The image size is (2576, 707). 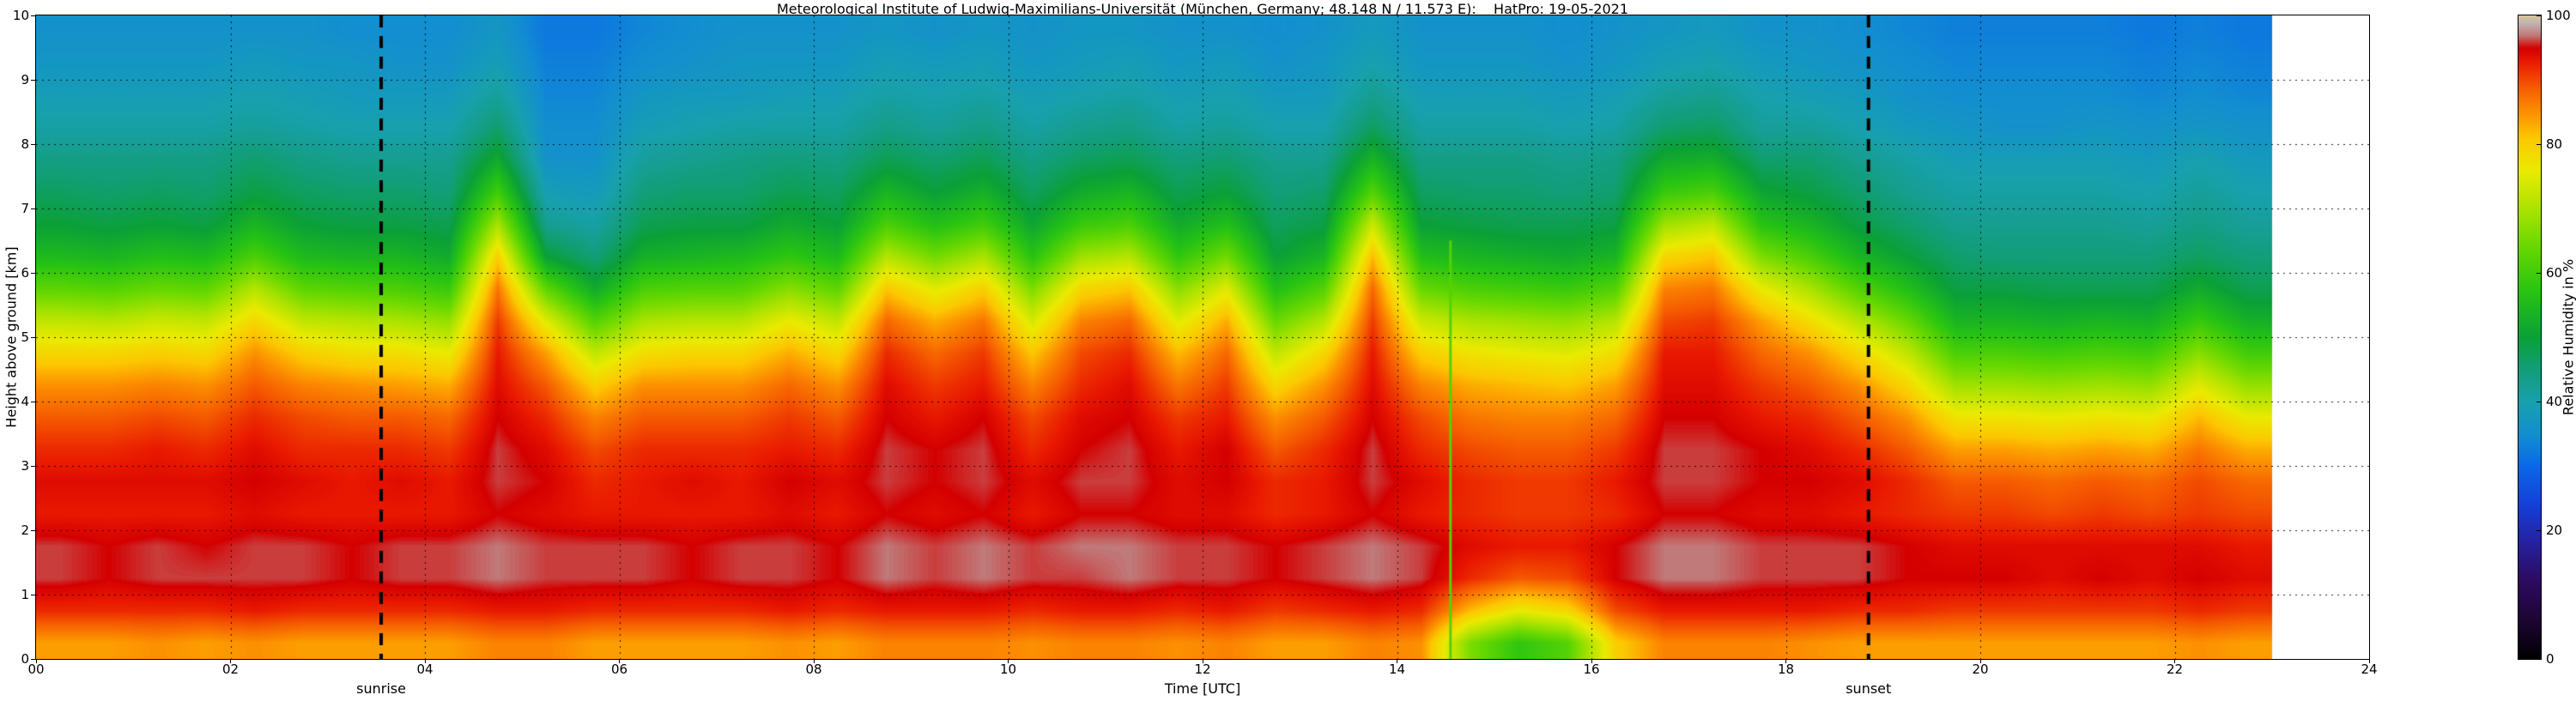 I want to click on y-tick-label: 2, so click(x=25, y=530).